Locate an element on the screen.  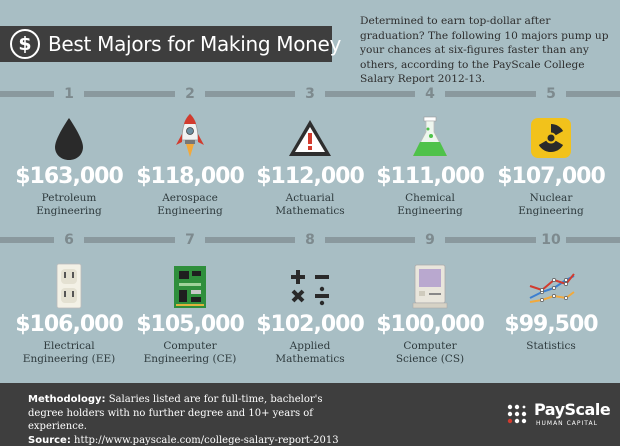
rank-badge: 8 is located at coordinates (310, 240).